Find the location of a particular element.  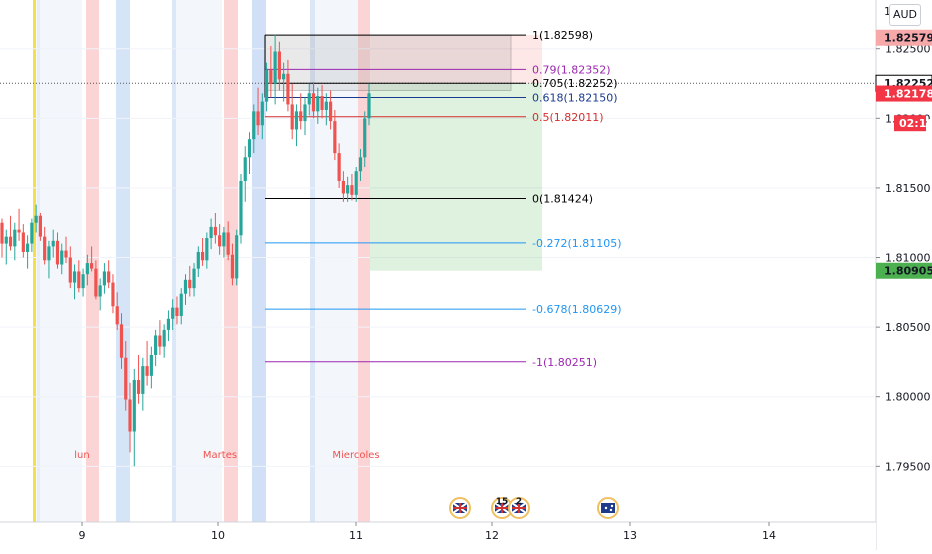

session-labels-layer: lun Martes Miercoles is located at coordinates (226, 455).